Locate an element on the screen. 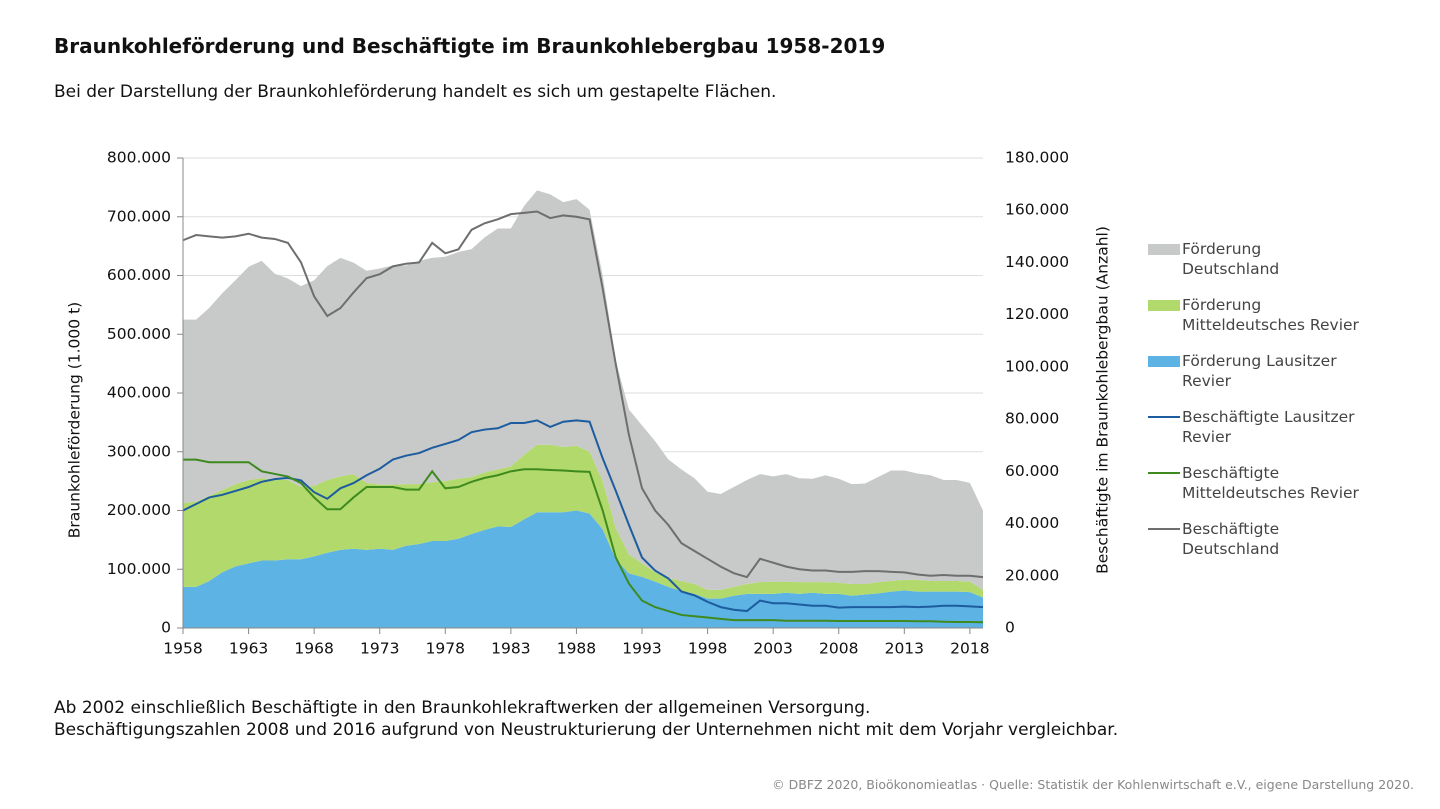  legend-item: Beschäftigte Mitteldeutsches Revier is located at coordinates (1255, 483).